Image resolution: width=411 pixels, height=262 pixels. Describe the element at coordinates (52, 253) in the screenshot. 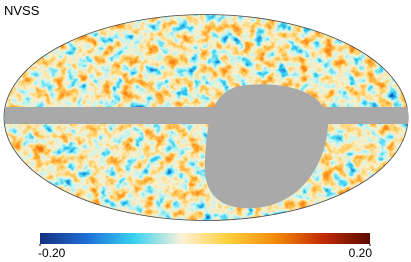

I see `colorbar-tick-label: -0.20` at that location.